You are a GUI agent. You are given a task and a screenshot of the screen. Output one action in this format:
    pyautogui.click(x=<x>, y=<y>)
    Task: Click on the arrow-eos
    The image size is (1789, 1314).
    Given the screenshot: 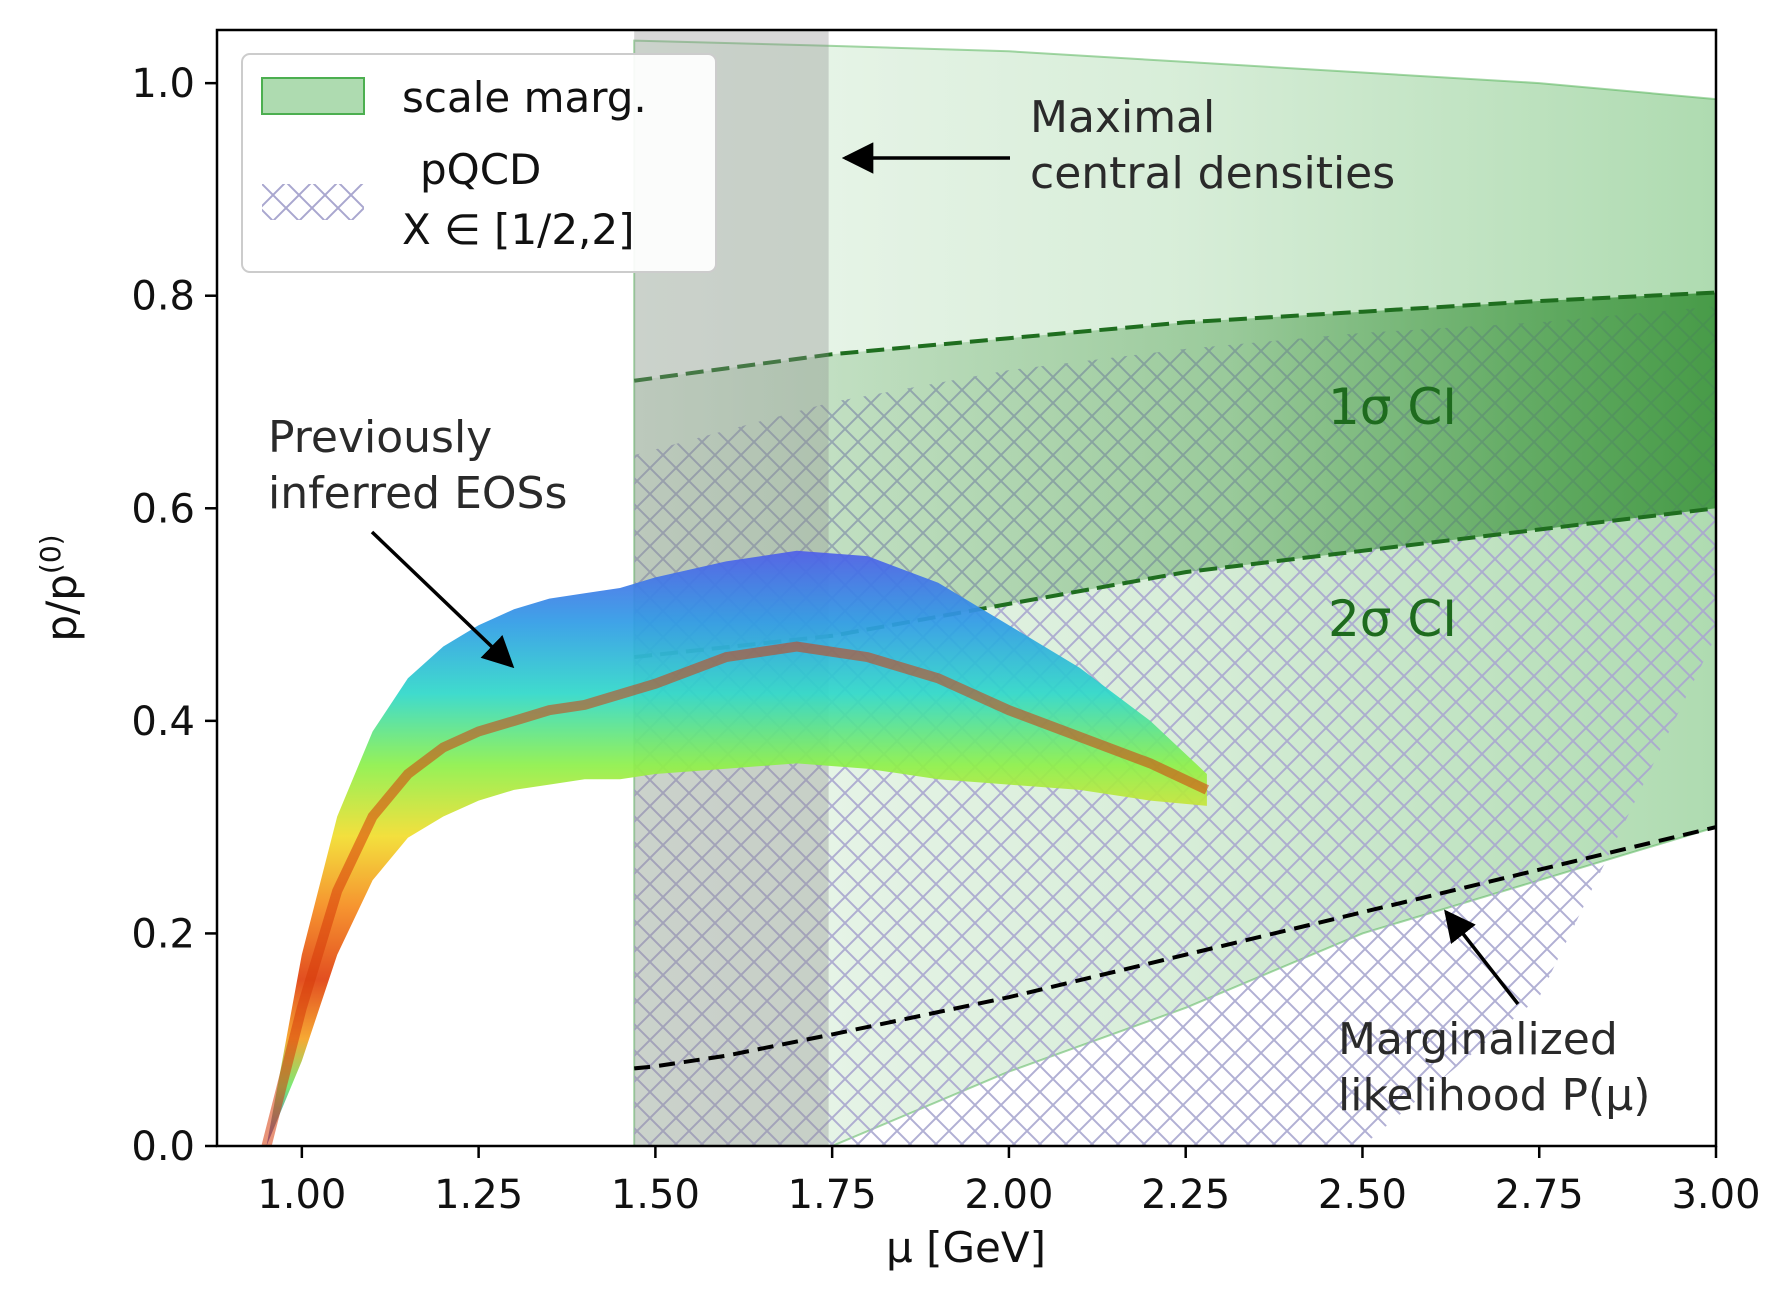 What is the action you would take?
    pyautogui.click(x=442, y=599)
    